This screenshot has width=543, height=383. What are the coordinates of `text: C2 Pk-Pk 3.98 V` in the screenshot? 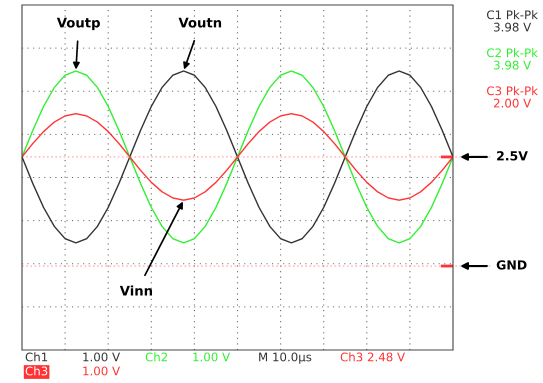 It's located at (512, 59).